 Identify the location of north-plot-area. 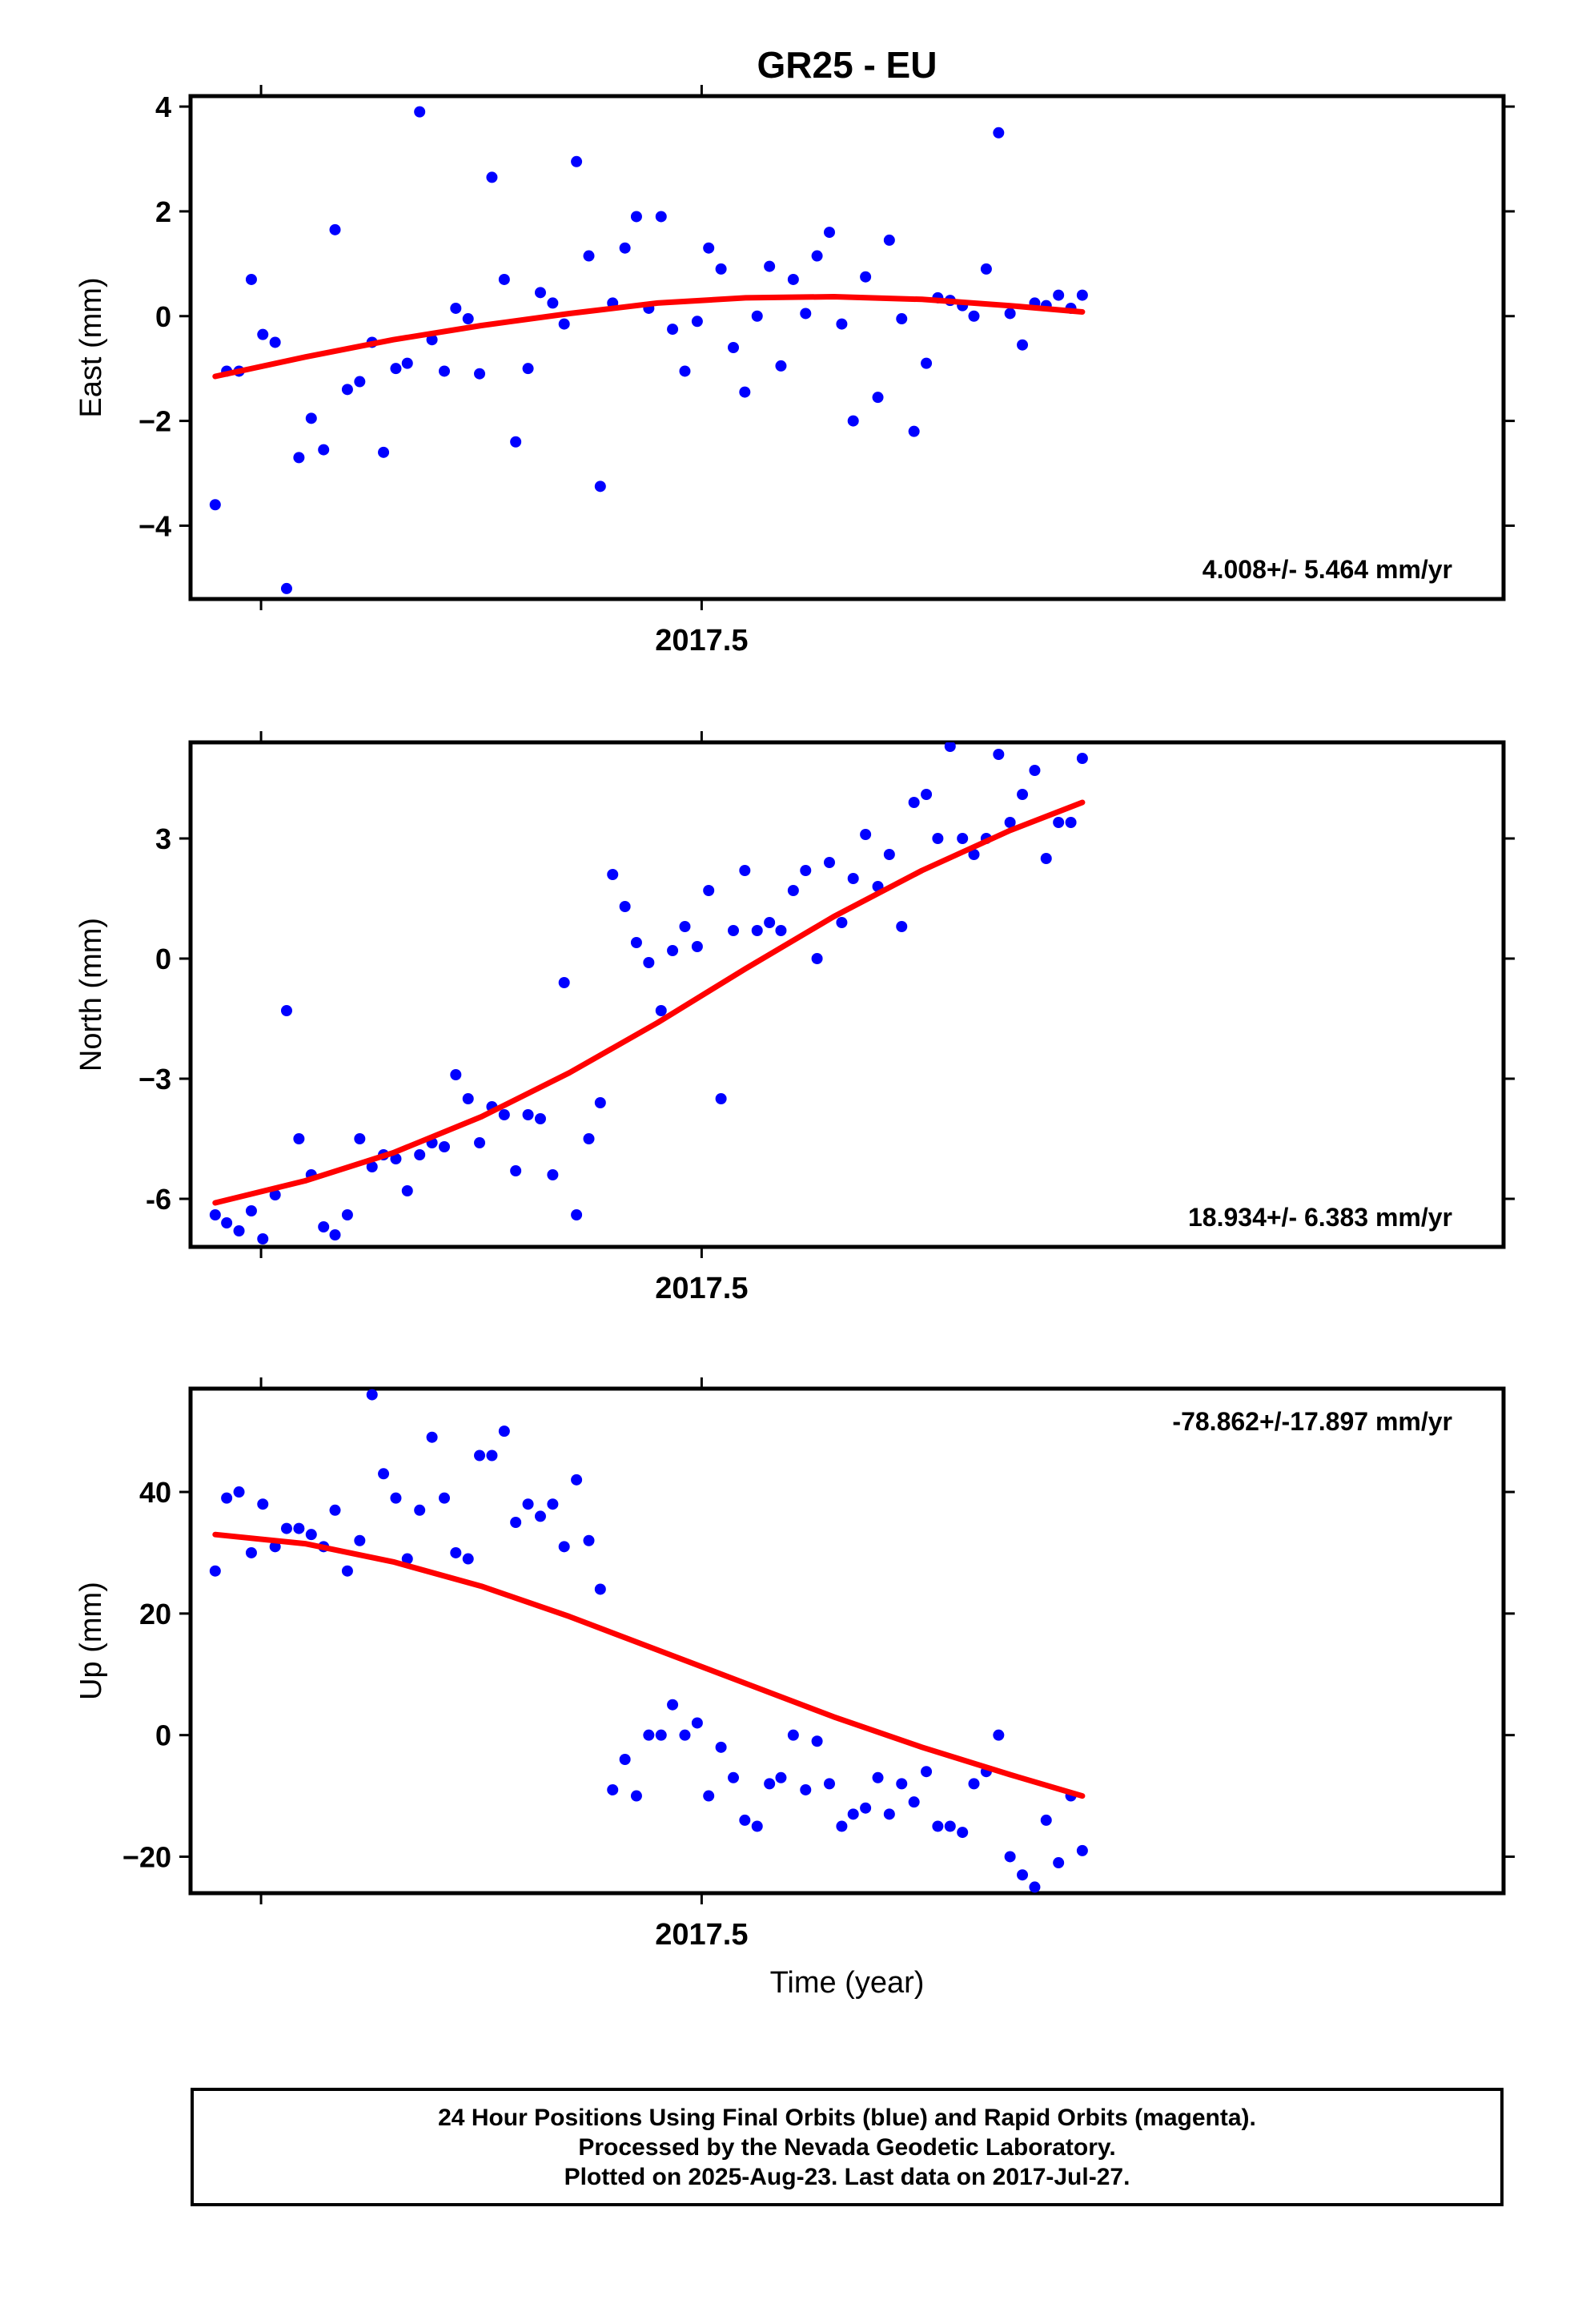
(648, 993).